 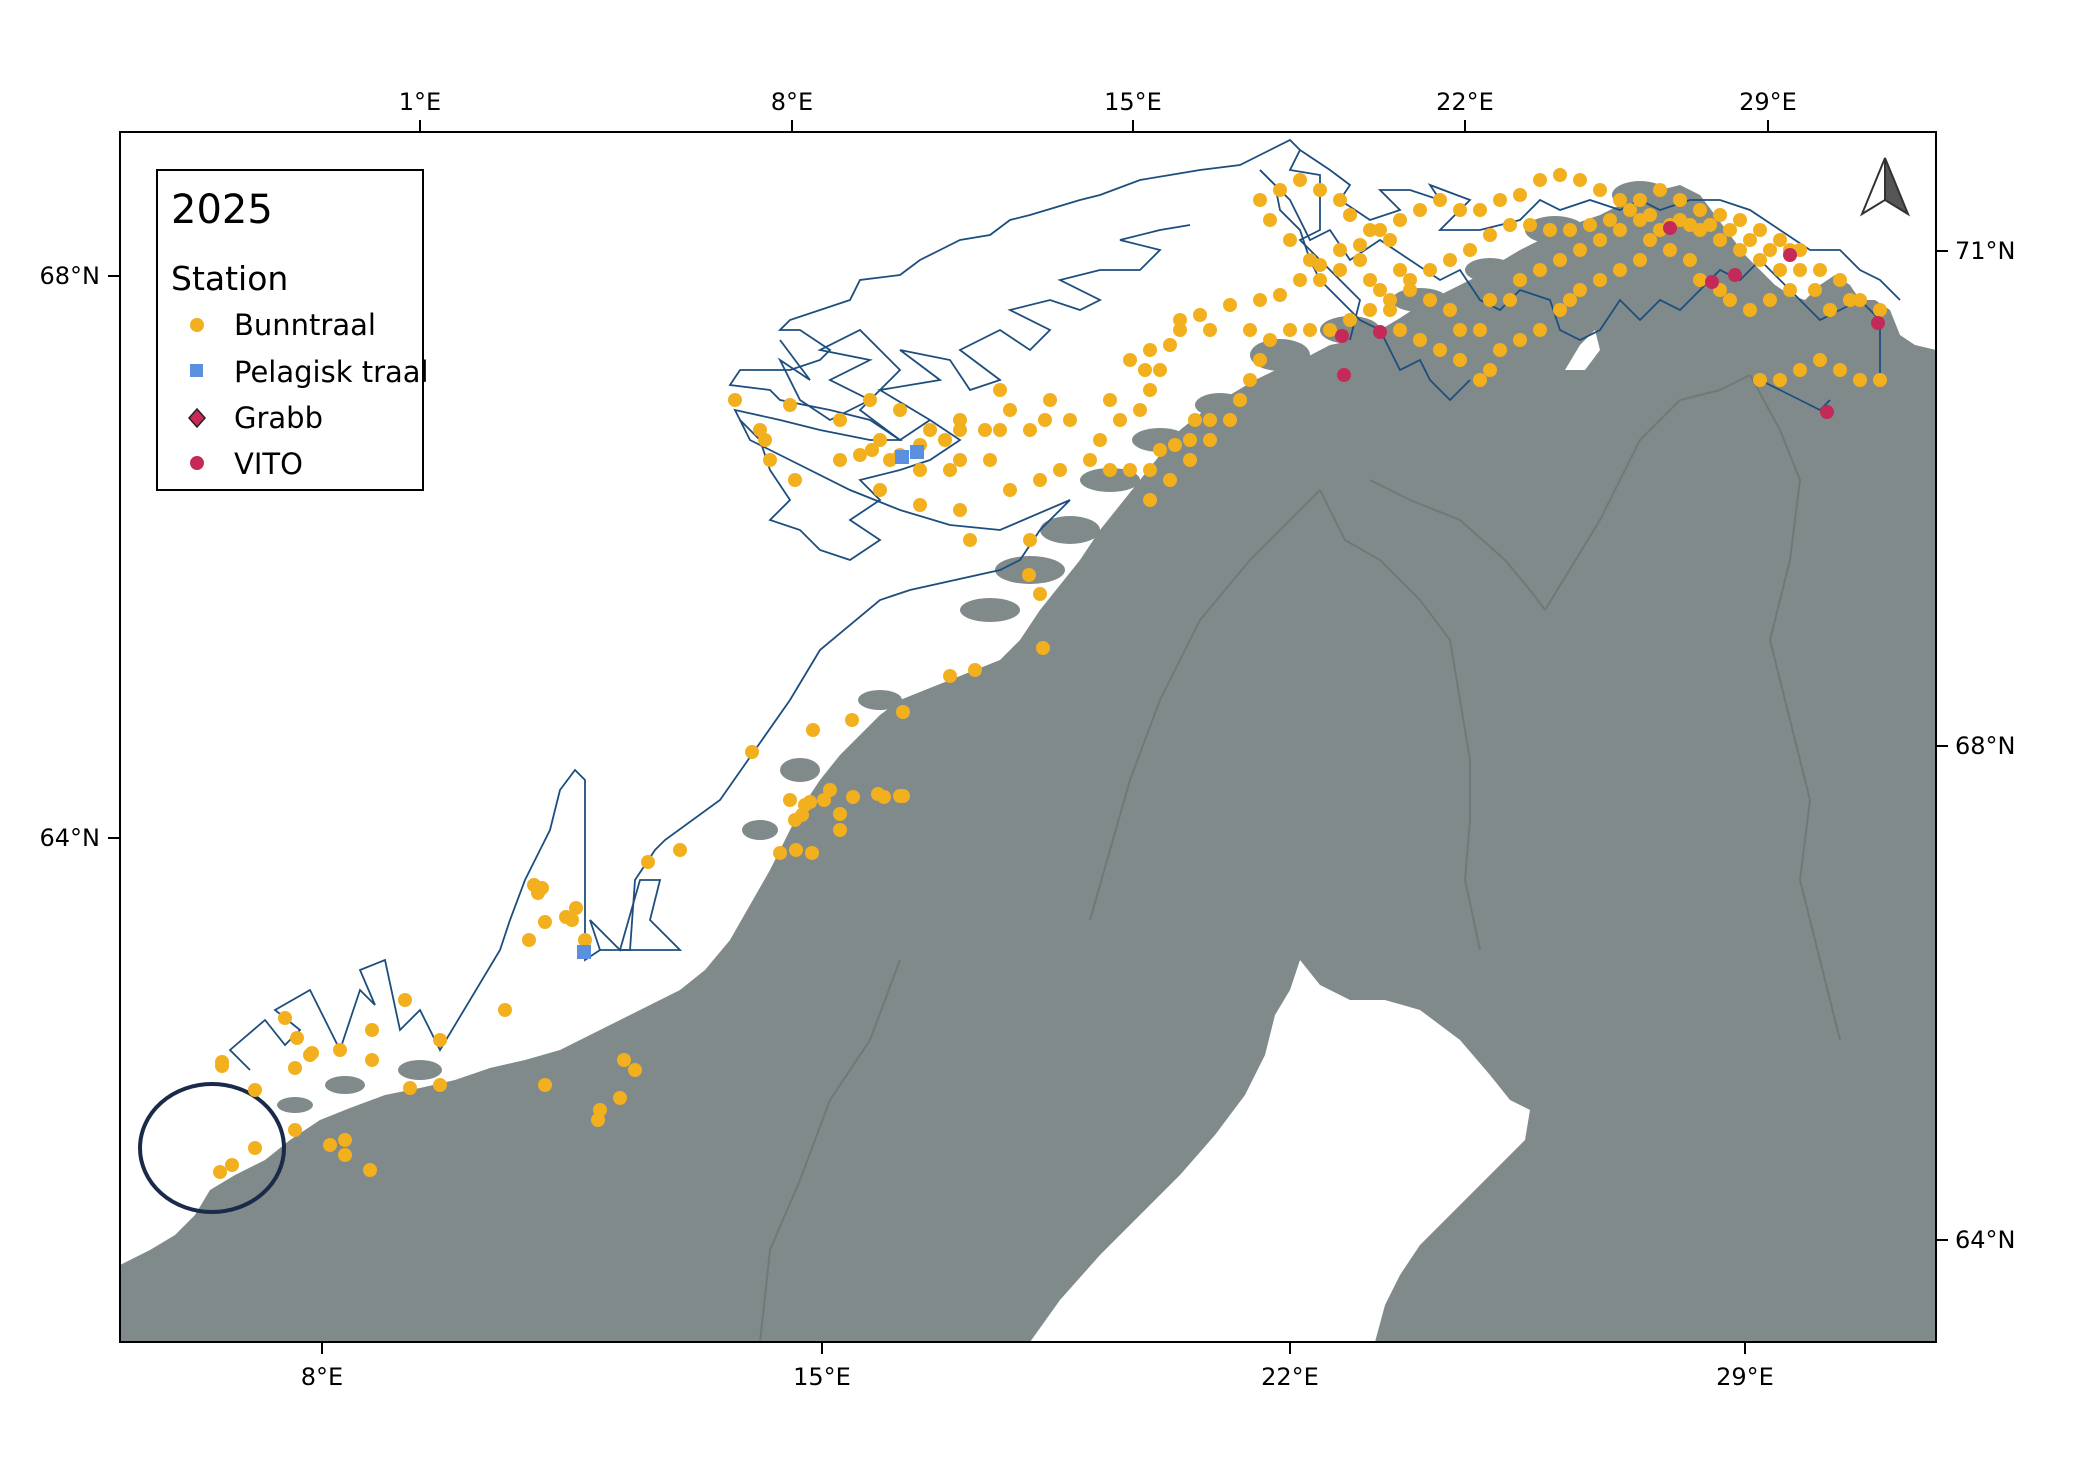 What do you see at coordinates (1582, 350) in the screenshot?
I see `inland-water` at bounding box center [1582, 350].